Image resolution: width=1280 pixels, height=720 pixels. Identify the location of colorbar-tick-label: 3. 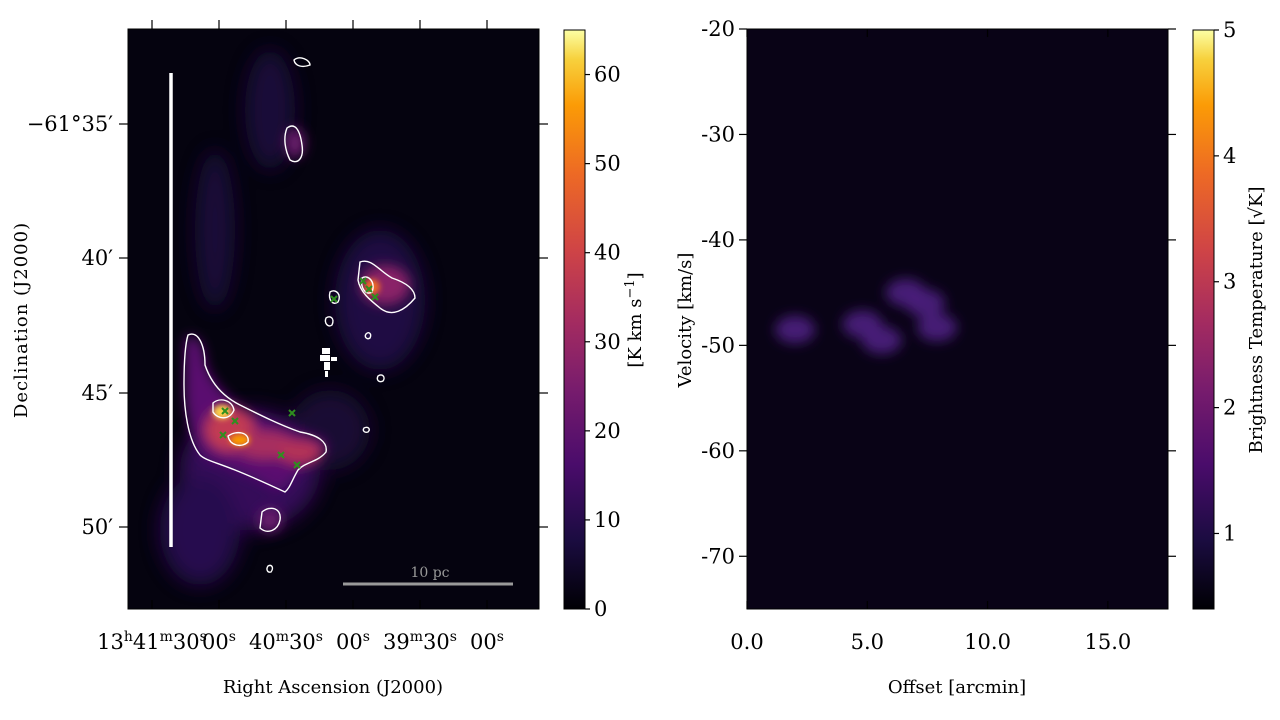
(1229, 282).